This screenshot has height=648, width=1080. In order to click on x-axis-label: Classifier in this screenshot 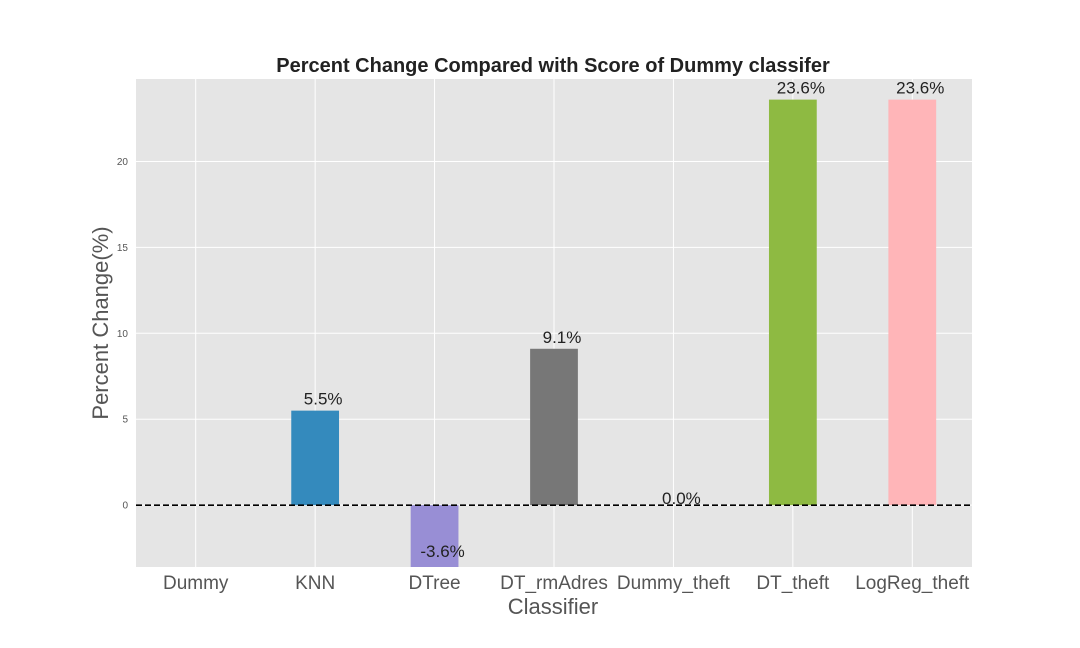, I will do `click(553, 606)`.